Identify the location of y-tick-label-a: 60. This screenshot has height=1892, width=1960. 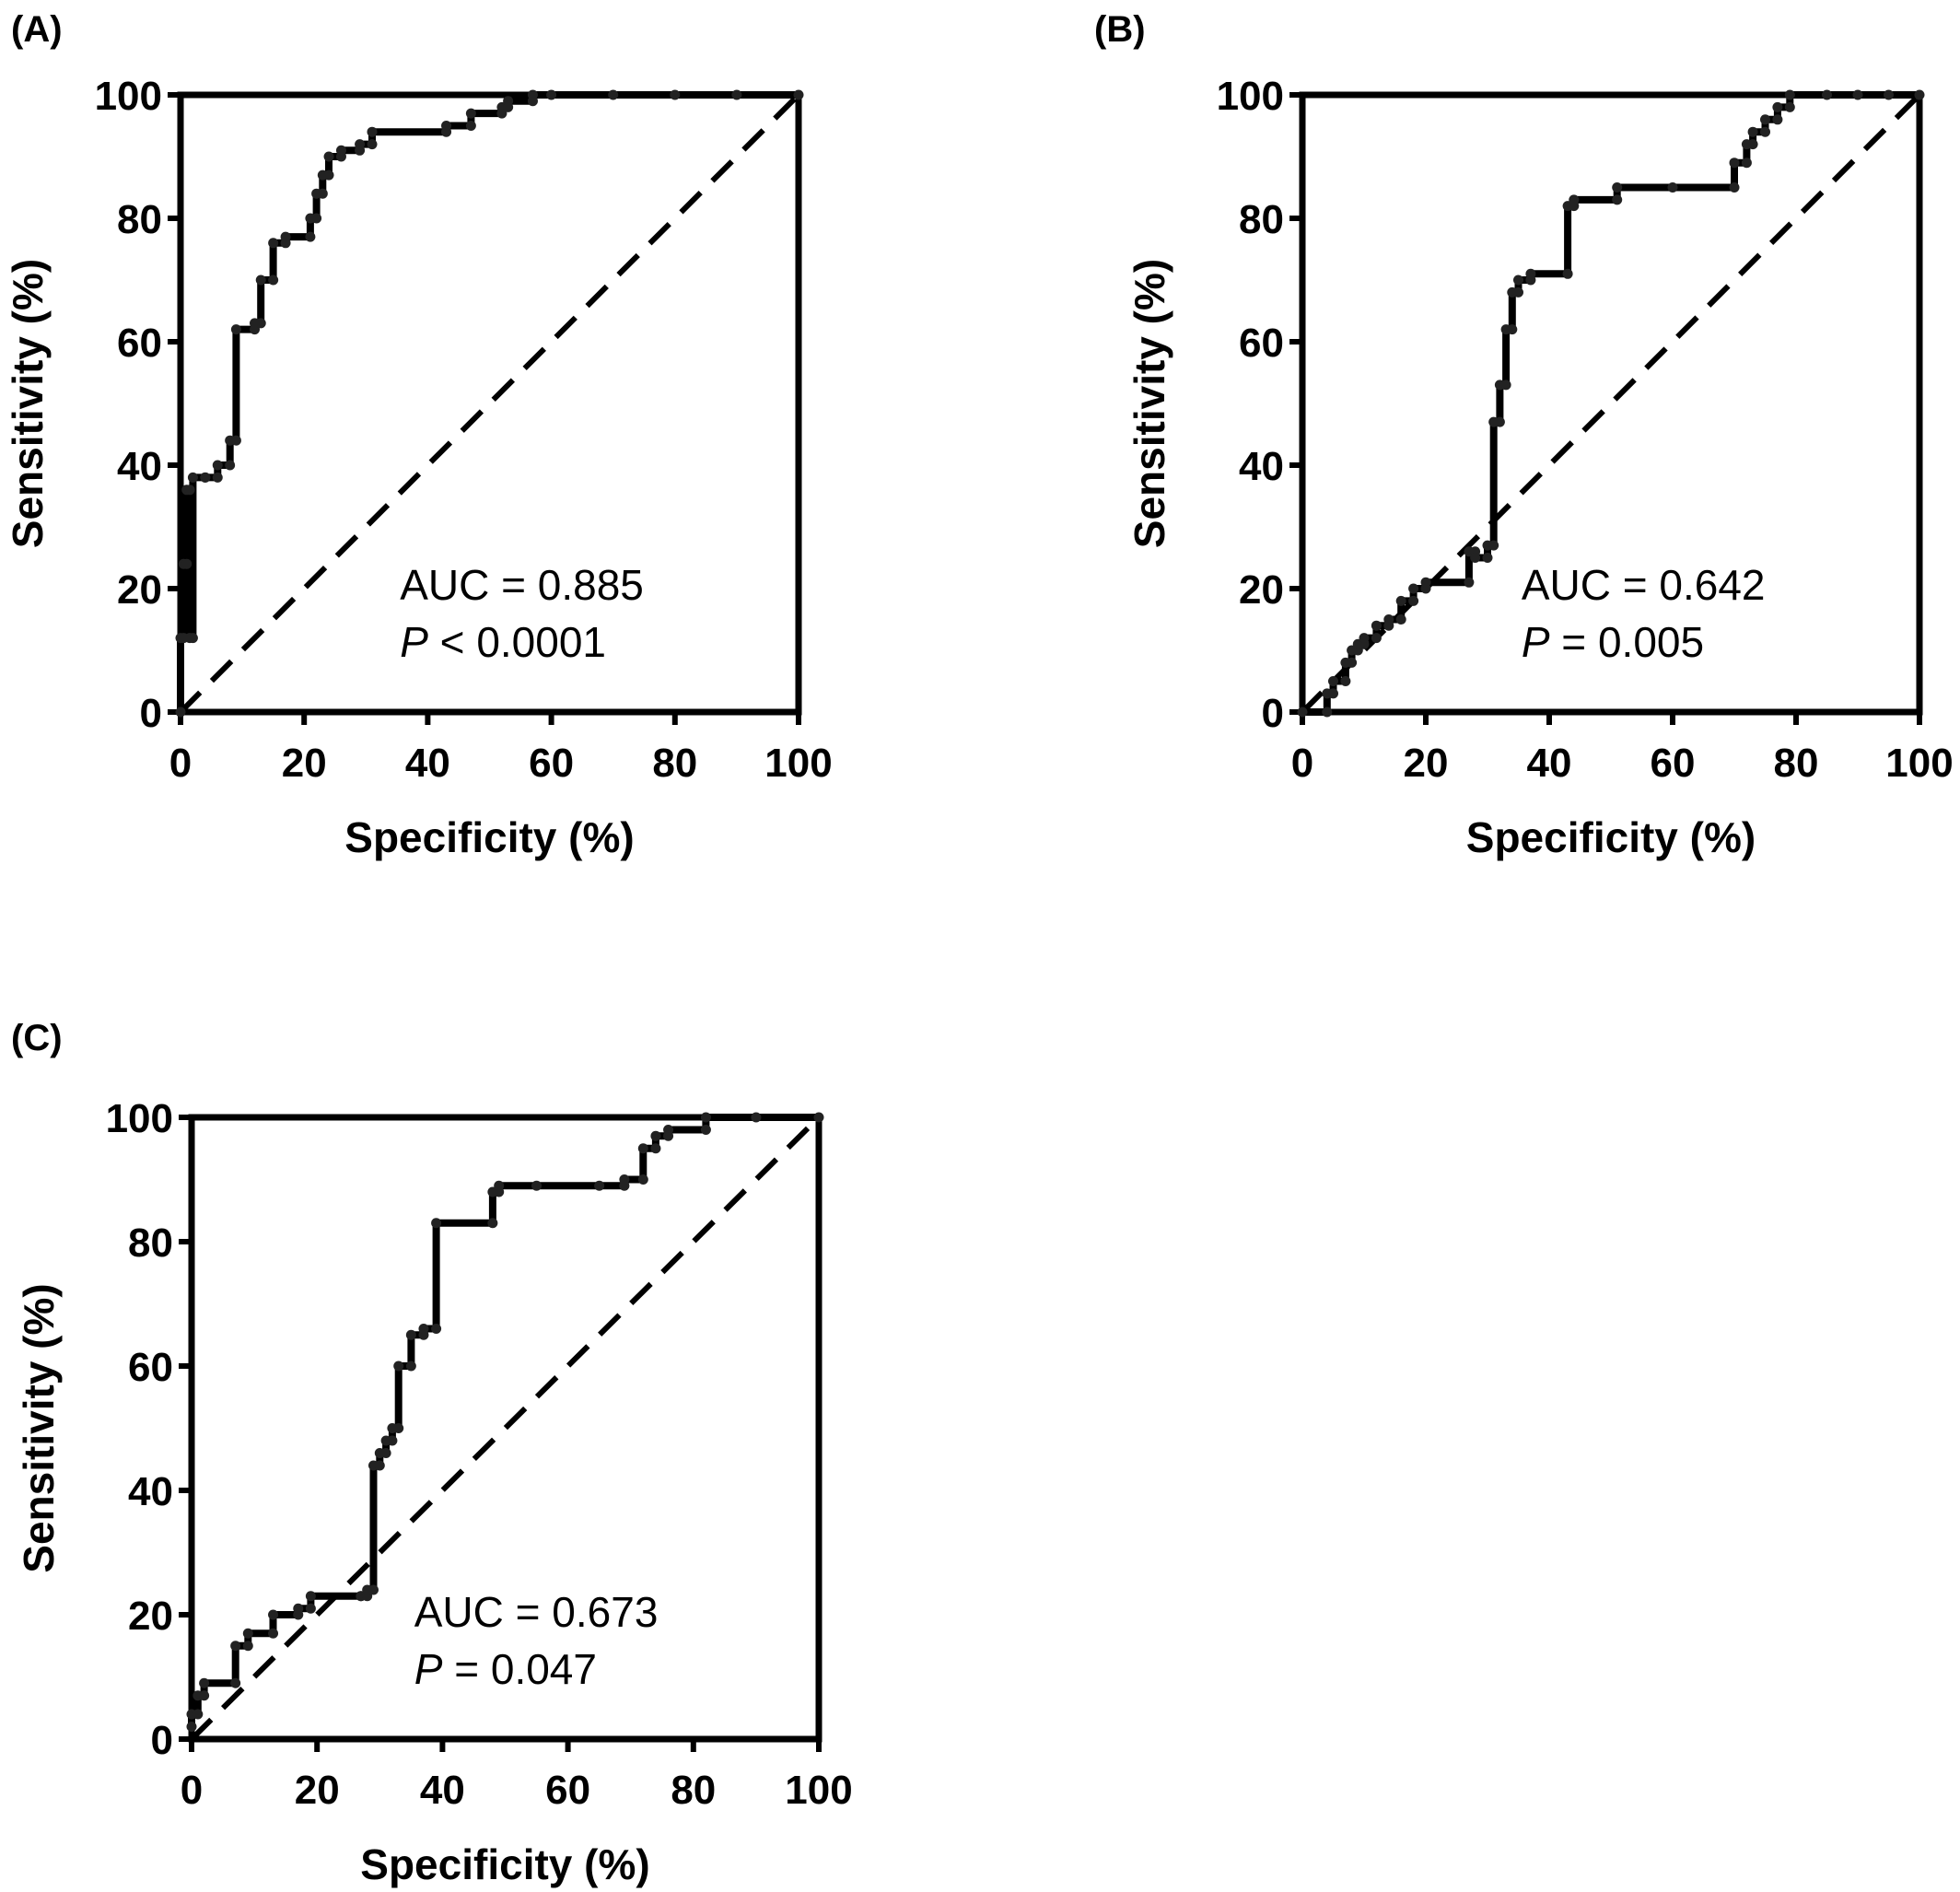
(139, 343).